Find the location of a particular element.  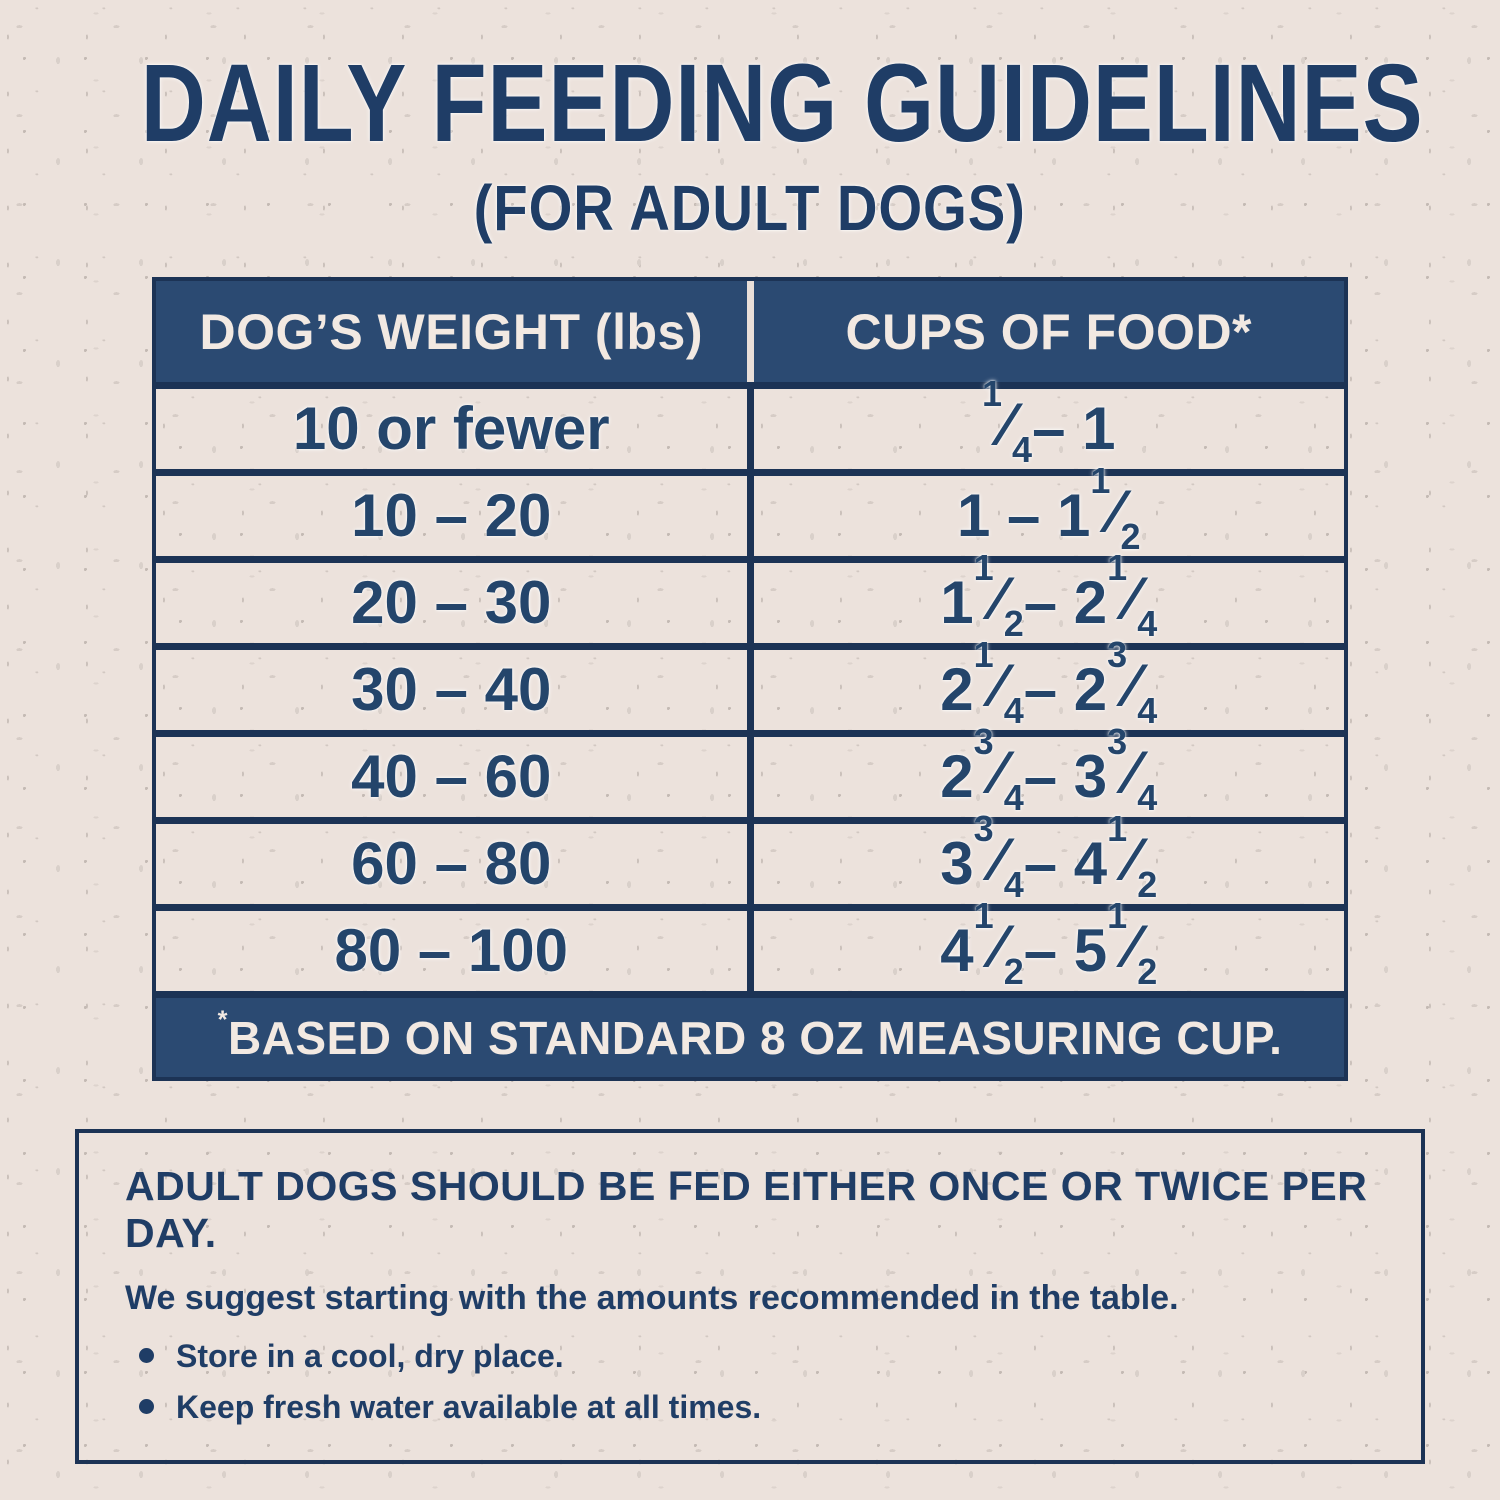

weight-cell: 40 – 60 is located at coordinates (451, 777).